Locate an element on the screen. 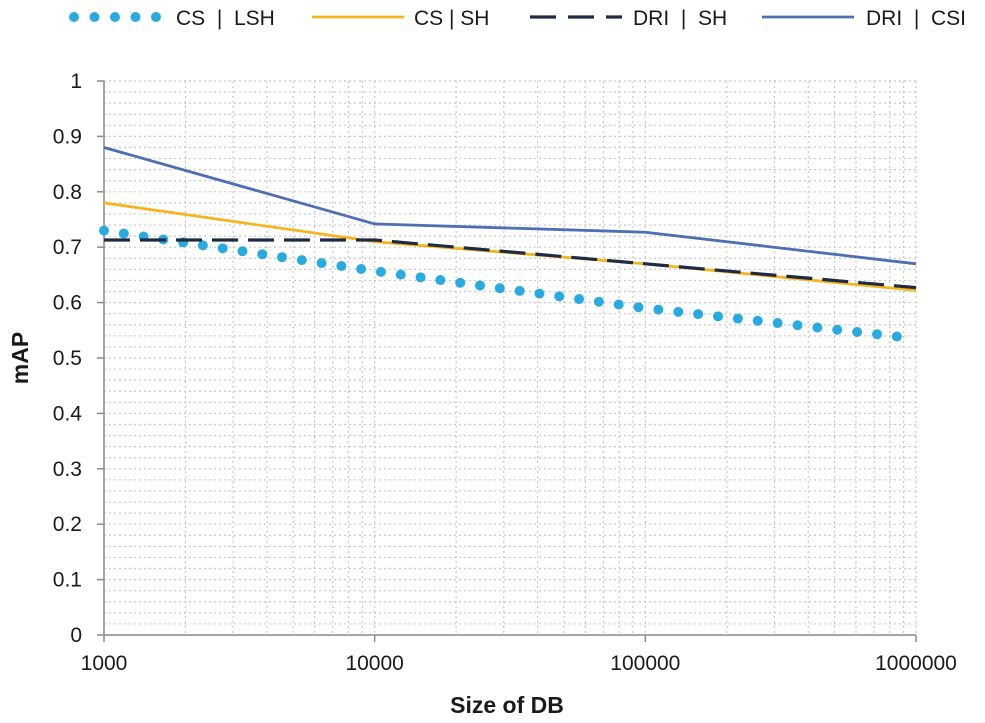 The image size is (985, 723). y-tick-label: 0.8 is located at coordinates (67, 192).